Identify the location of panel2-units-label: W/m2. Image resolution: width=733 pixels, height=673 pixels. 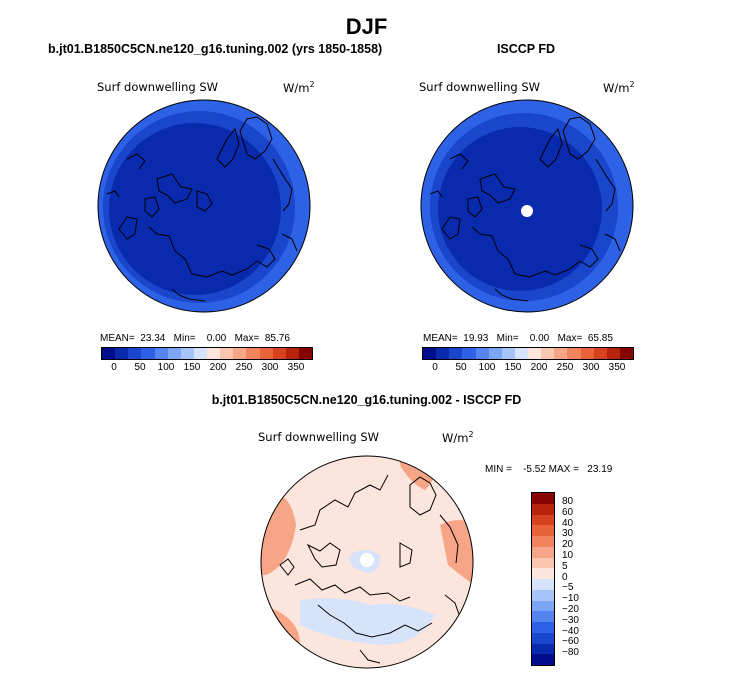
(619, 87).